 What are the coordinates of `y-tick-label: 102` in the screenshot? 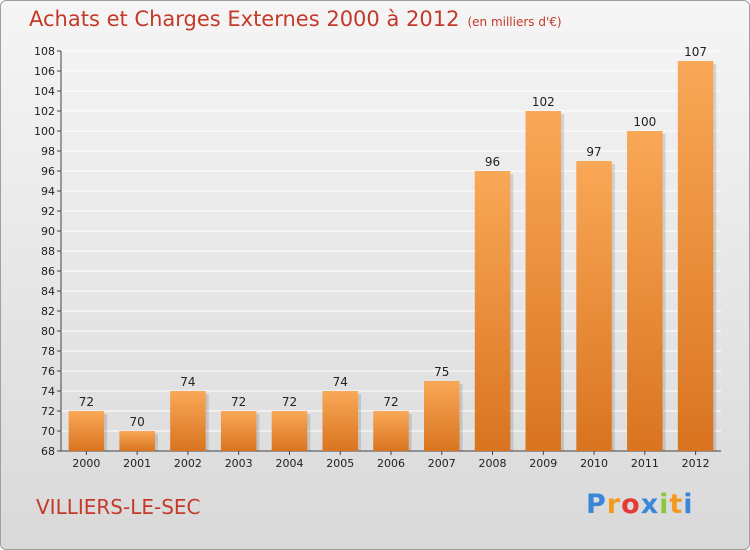 It's located at (44, 111).